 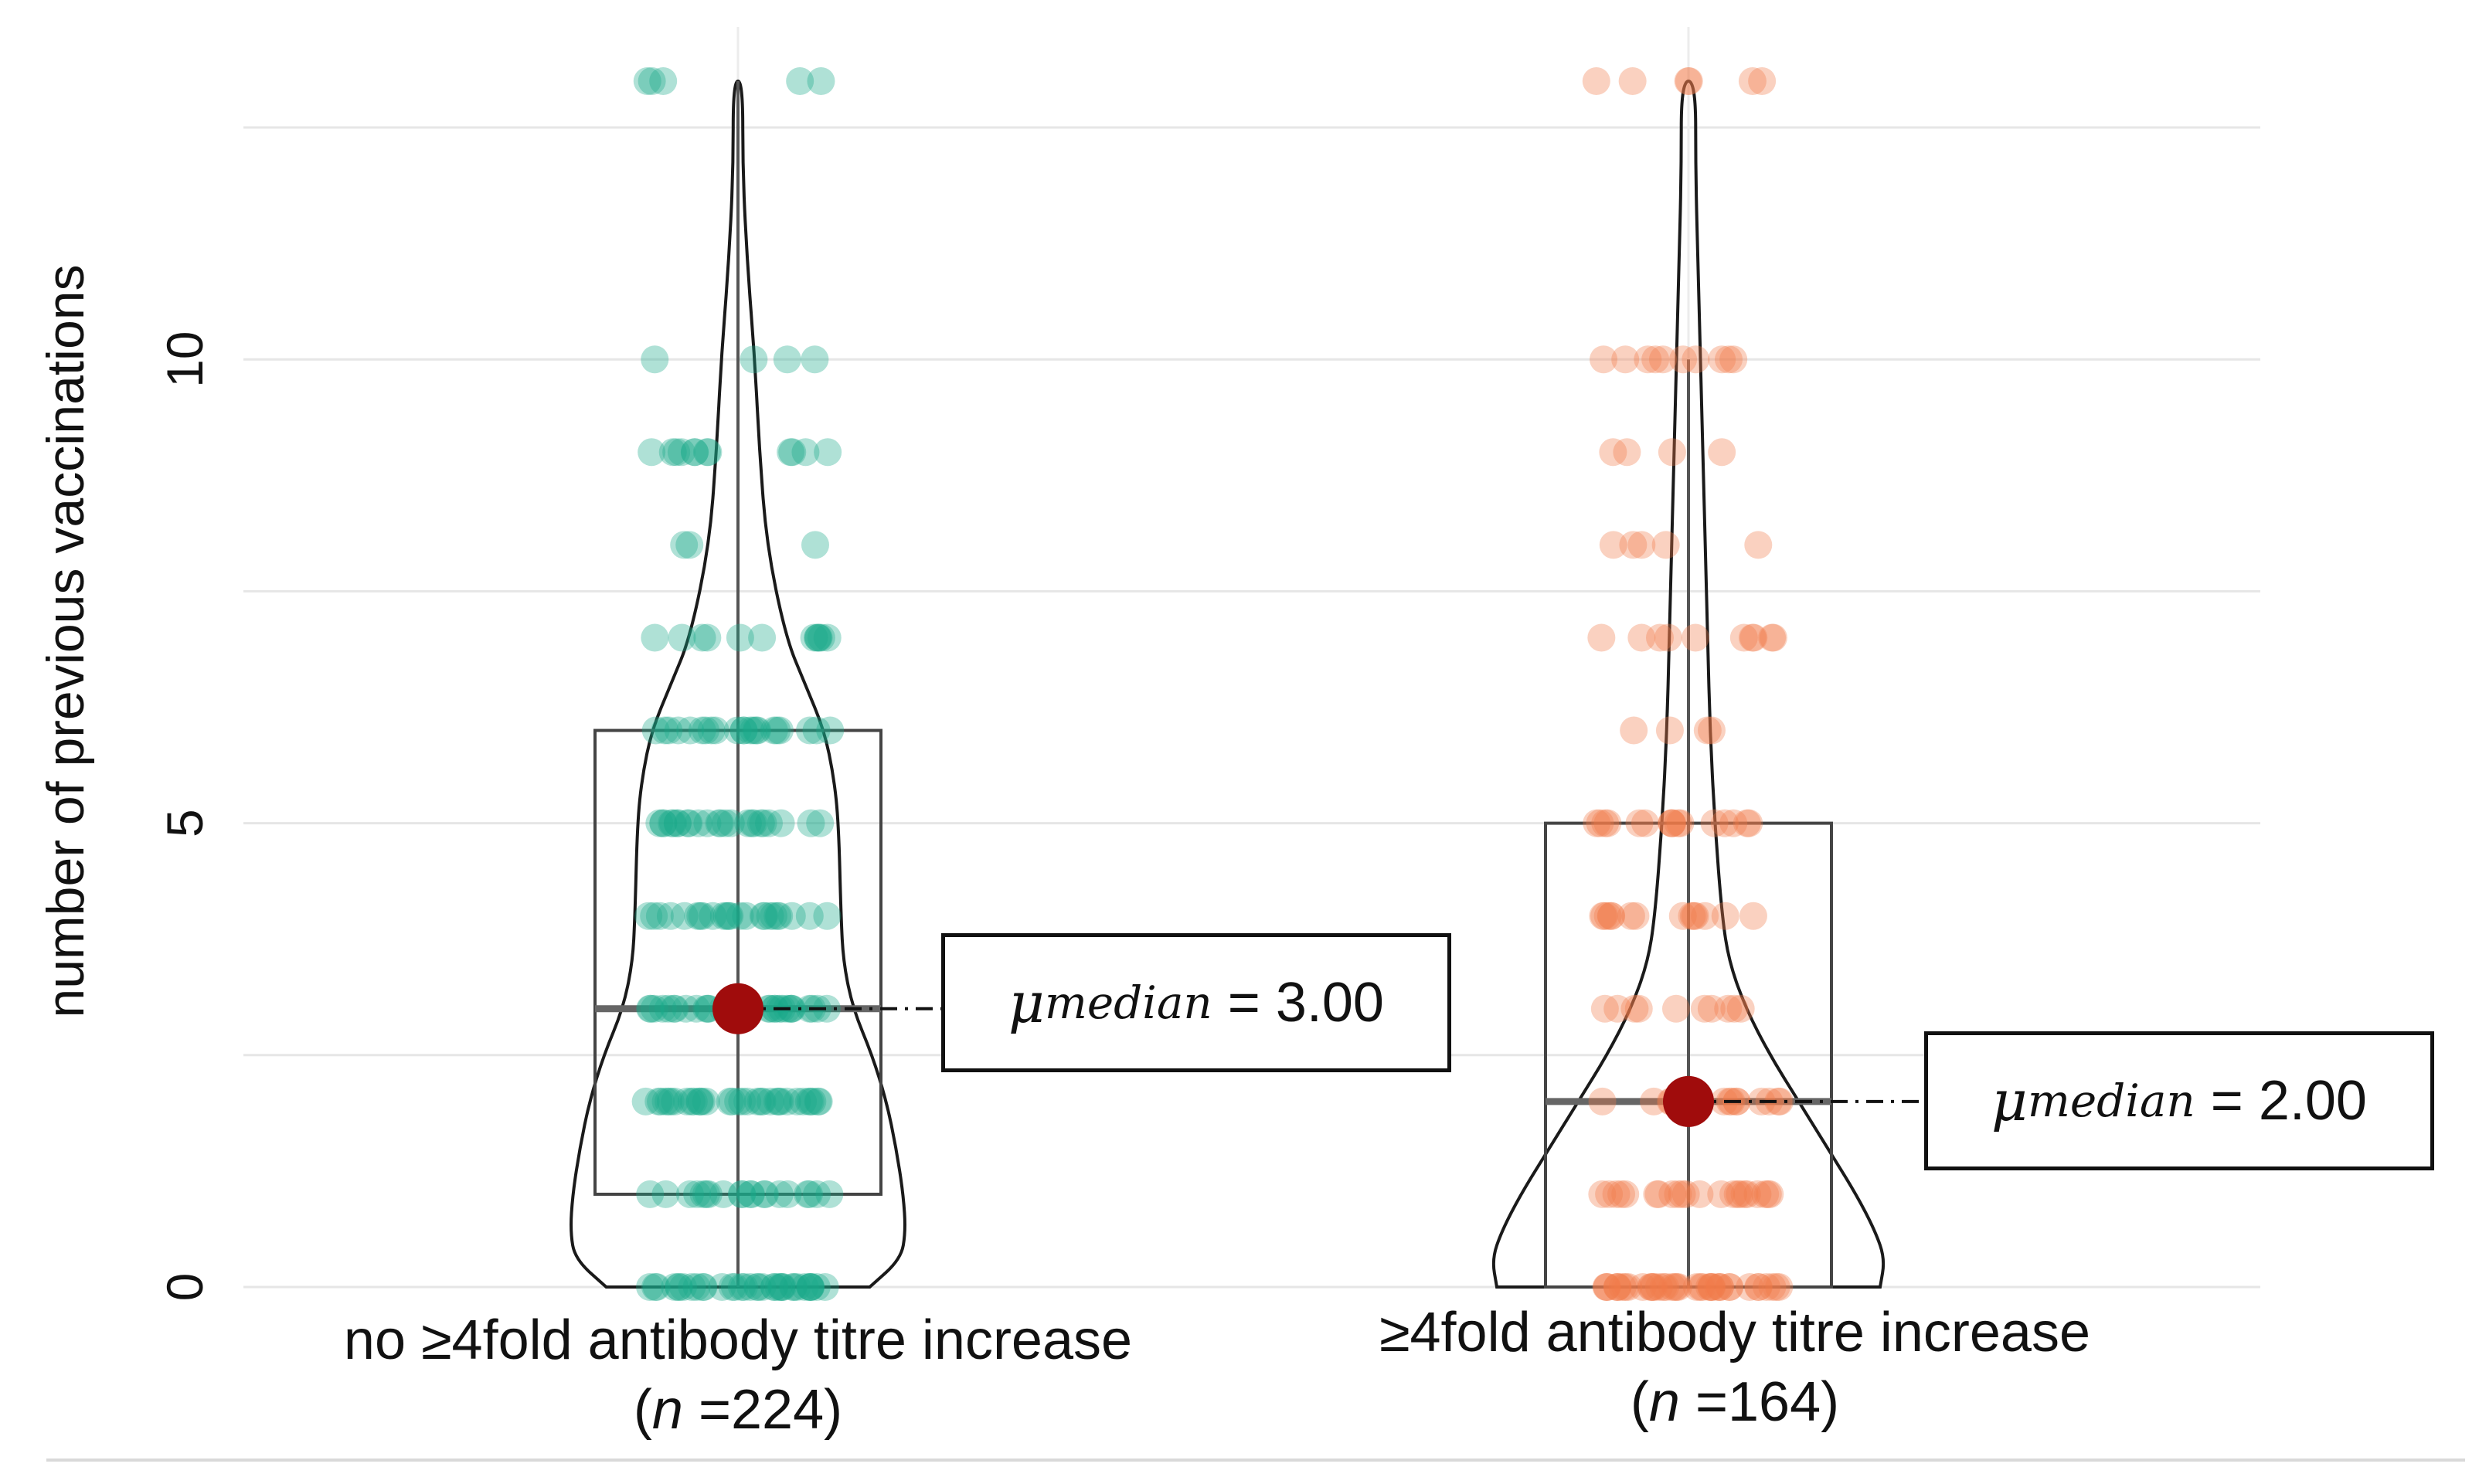 What do you see at coordinates (1688, 1101) in the screenshot?
I see `median-marker` at bounding box center [1688, 1101].